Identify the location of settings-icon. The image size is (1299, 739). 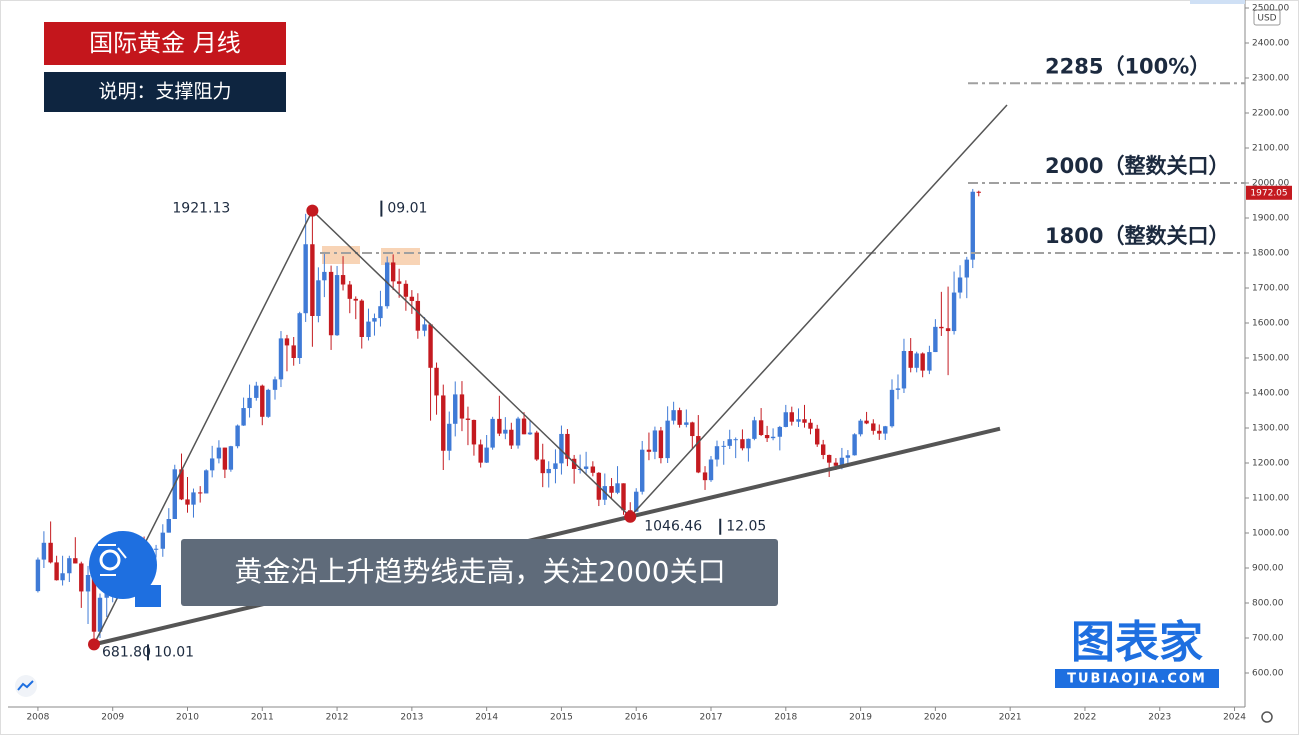
(1267, 717).